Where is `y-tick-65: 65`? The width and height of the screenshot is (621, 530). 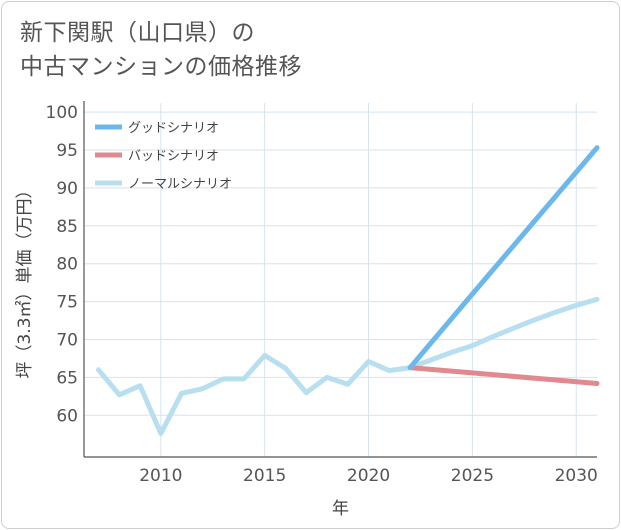 y-tick-65: 65 is located at coordinates (67, 378).